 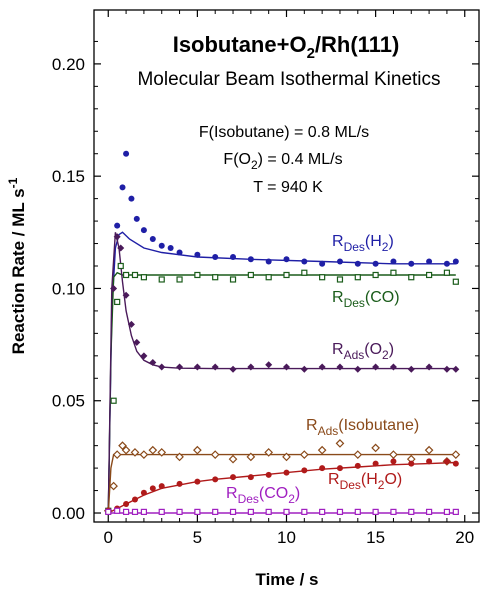 What do you see at coordinates (68, 288) in the screenshot?
I see `y-tick-label: 0.10` at bounding box center [68, 288].